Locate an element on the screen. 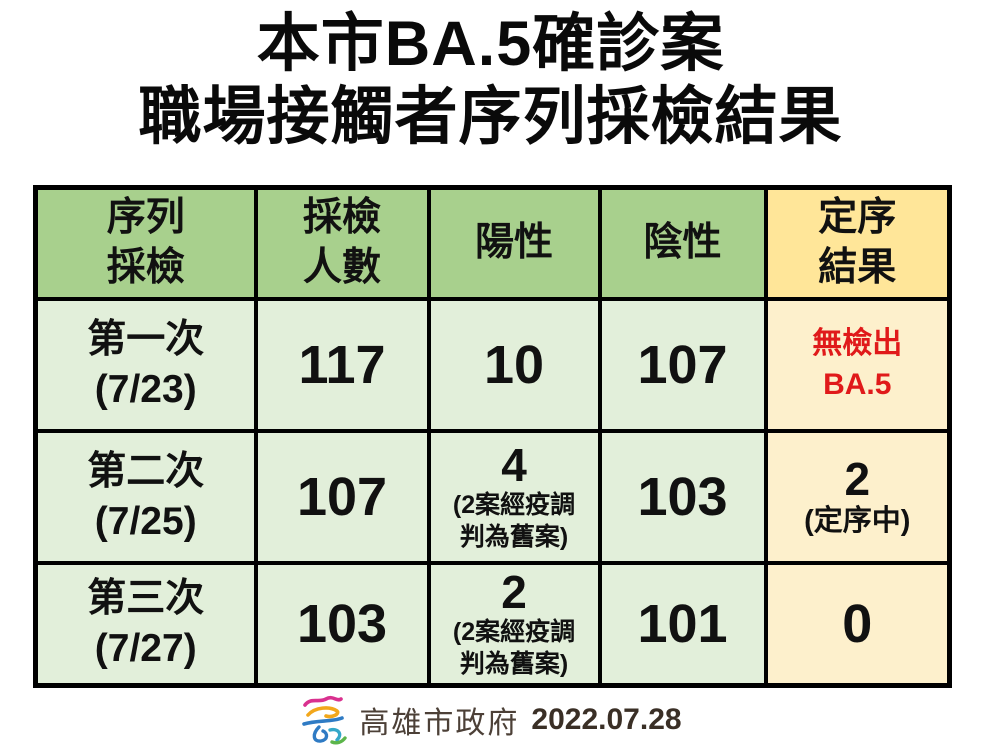  sampled-cell: 117 is located at coordinates (342, 364).